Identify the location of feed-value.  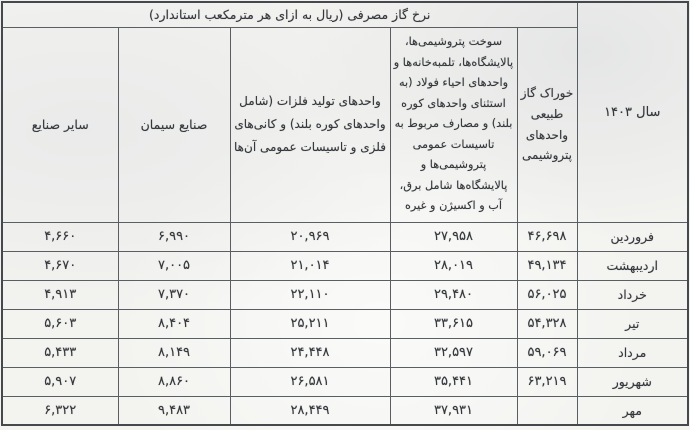
(547, 410).